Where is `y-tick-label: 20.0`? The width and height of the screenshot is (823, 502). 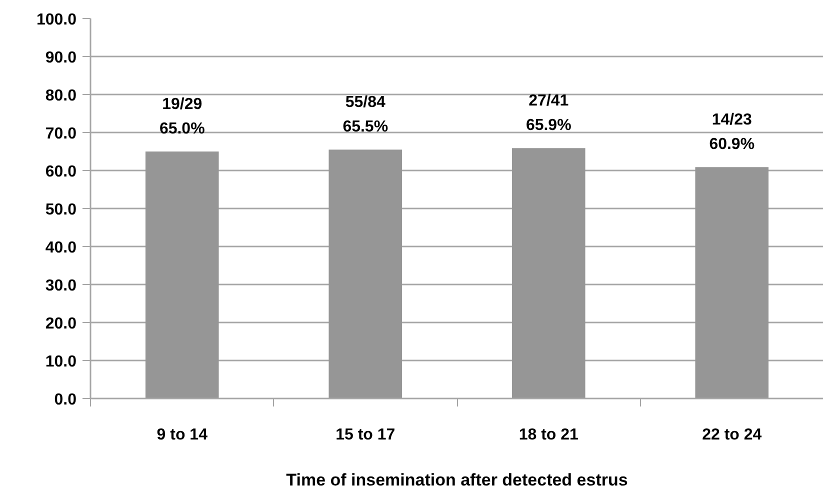 y-tick-label: 20.0 is located at coordinates (61, 324).